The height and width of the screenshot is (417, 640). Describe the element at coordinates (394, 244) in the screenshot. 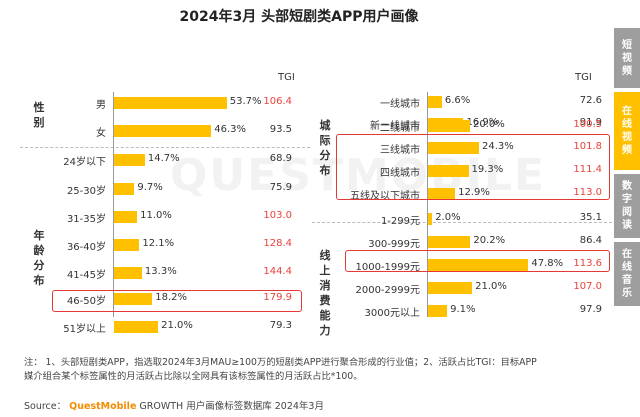

I see `category-label: 300-999元` at that location.